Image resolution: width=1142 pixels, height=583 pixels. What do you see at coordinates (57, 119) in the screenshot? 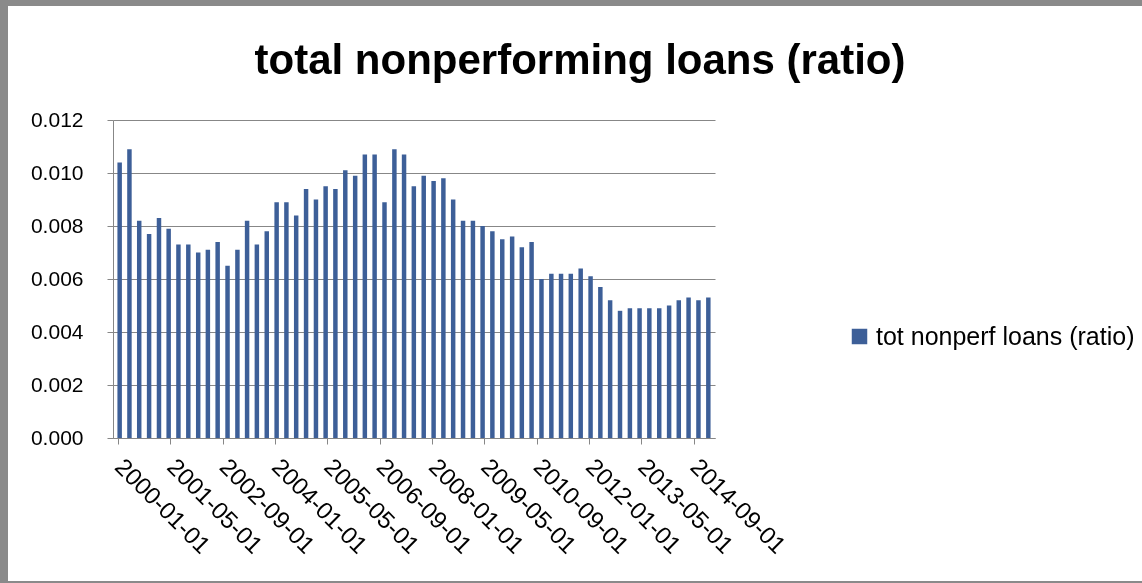
I see `y-tick-label: 0.012` at bounding box center [57, 119].